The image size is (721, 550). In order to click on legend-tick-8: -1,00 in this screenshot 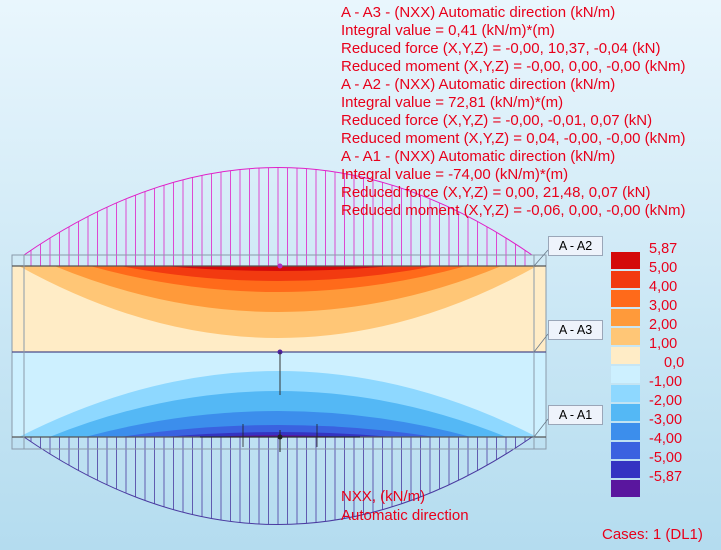, I will do `click(666, 382)`.